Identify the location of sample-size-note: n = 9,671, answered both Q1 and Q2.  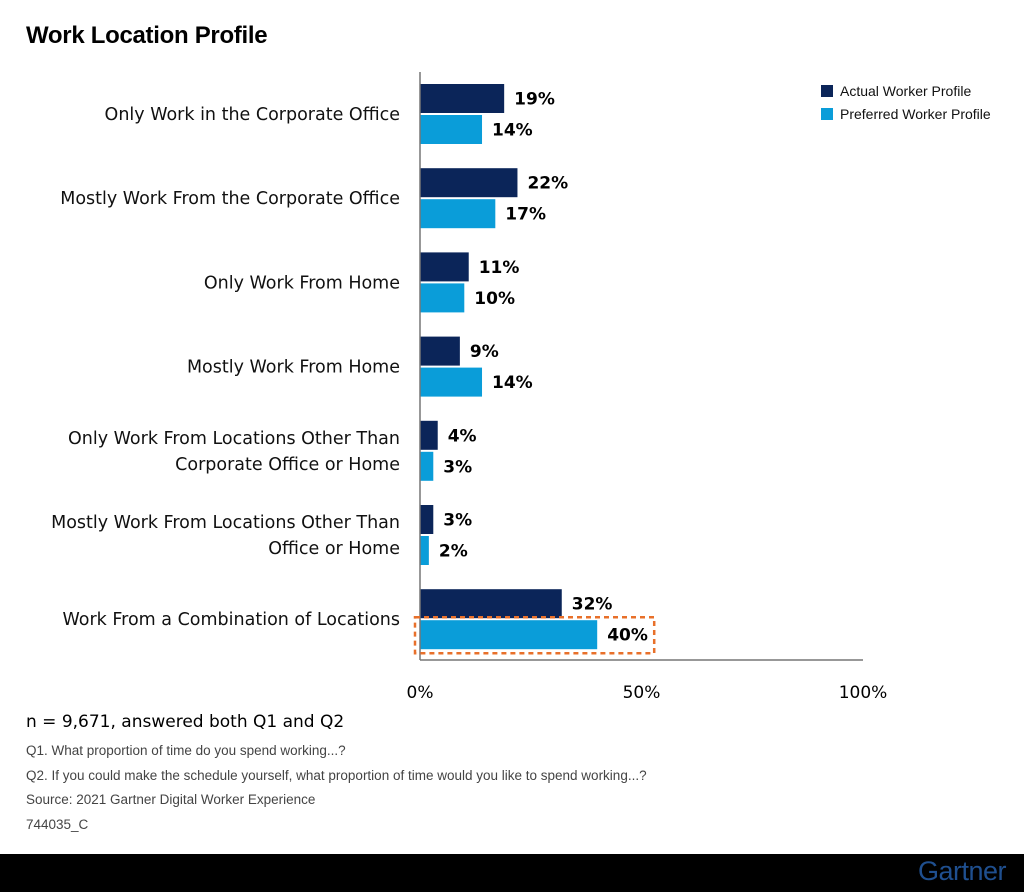
(185, 722).